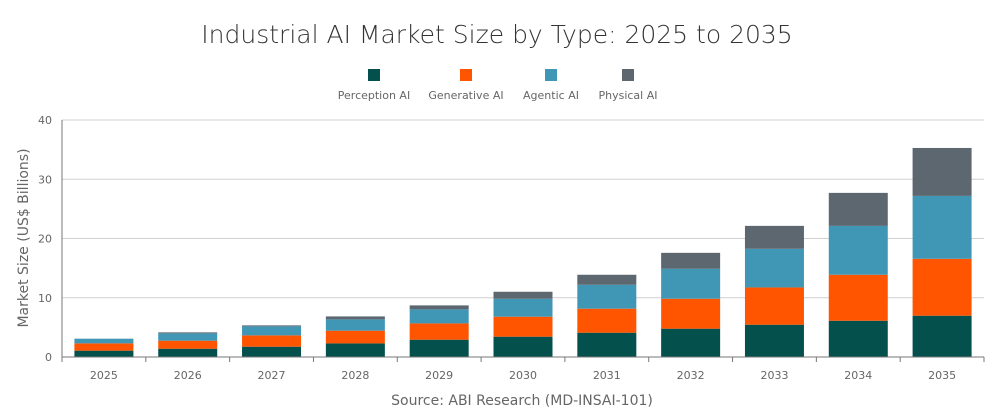  What do you see at coordinates (465, 95) in the screenshot?
I see `legend-label: Generative AI` at bounding box center [465, 95].